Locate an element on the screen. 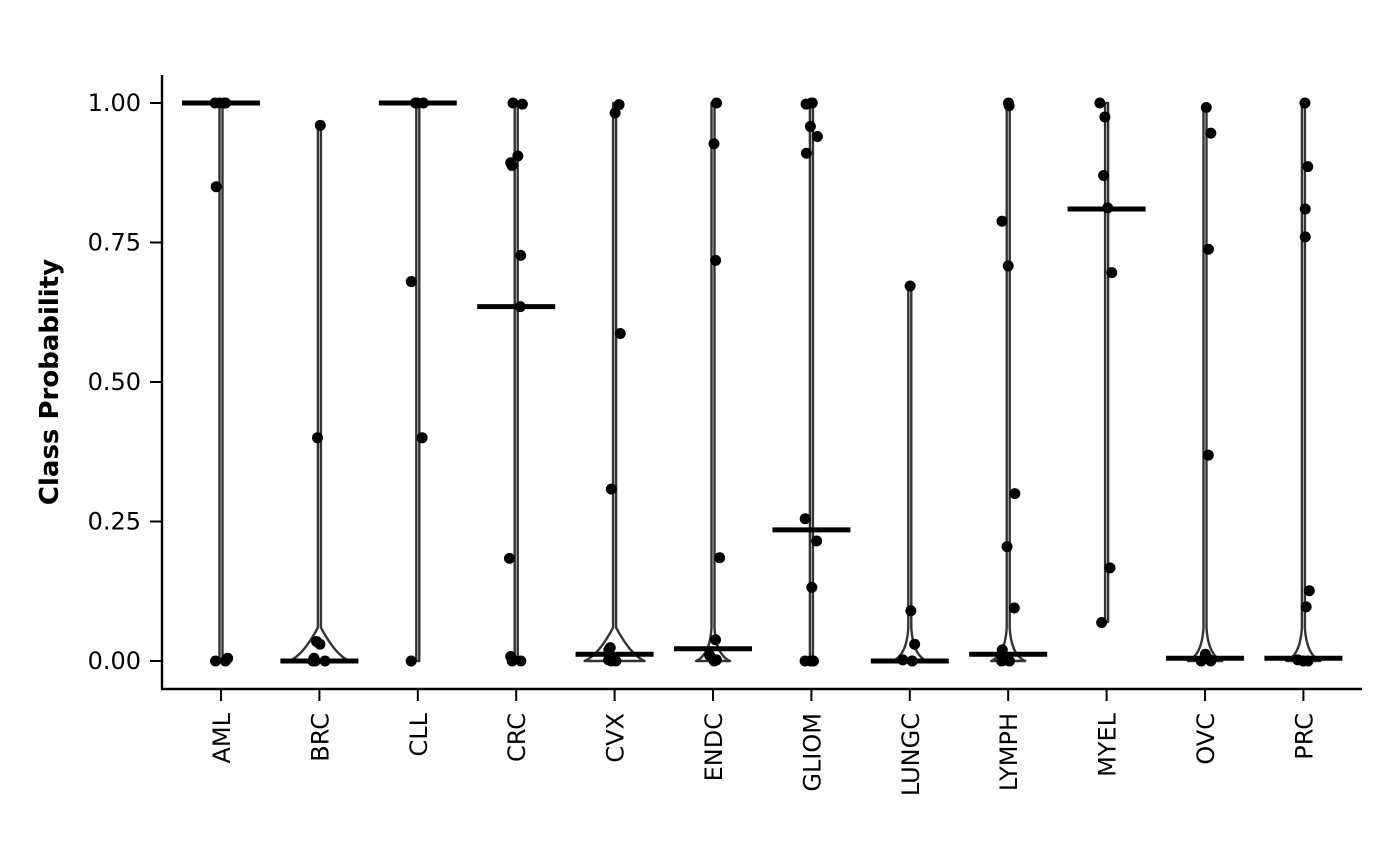 The width and height of the screenshot is (1400, 866). y-ticks: 0.00 0.25 0.50 0.75 1.00 is located at coordinates (125, 382).